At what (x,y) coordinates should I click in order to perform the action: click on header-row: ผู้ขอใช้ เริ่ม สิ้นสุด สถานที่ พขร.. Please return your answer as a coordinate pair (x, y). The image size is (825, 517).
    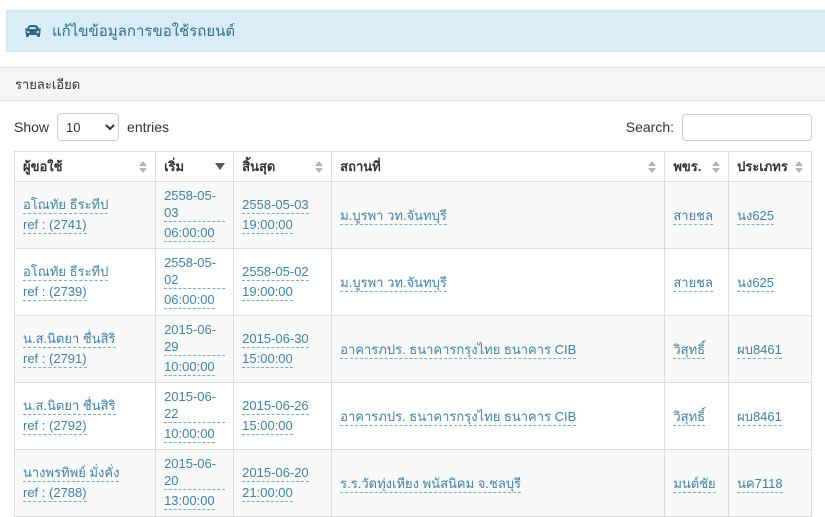
    Looking at the image, I should click on (412, 166).